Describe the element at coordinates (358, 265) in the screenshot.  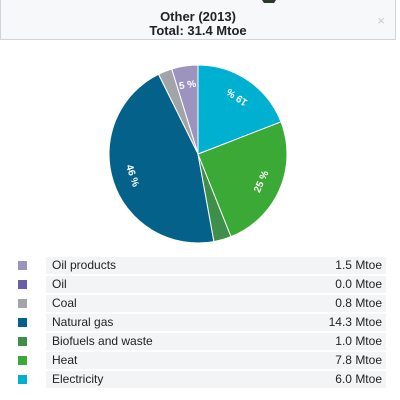
I see `legend-value: 1.5 Mtoe` at that location.